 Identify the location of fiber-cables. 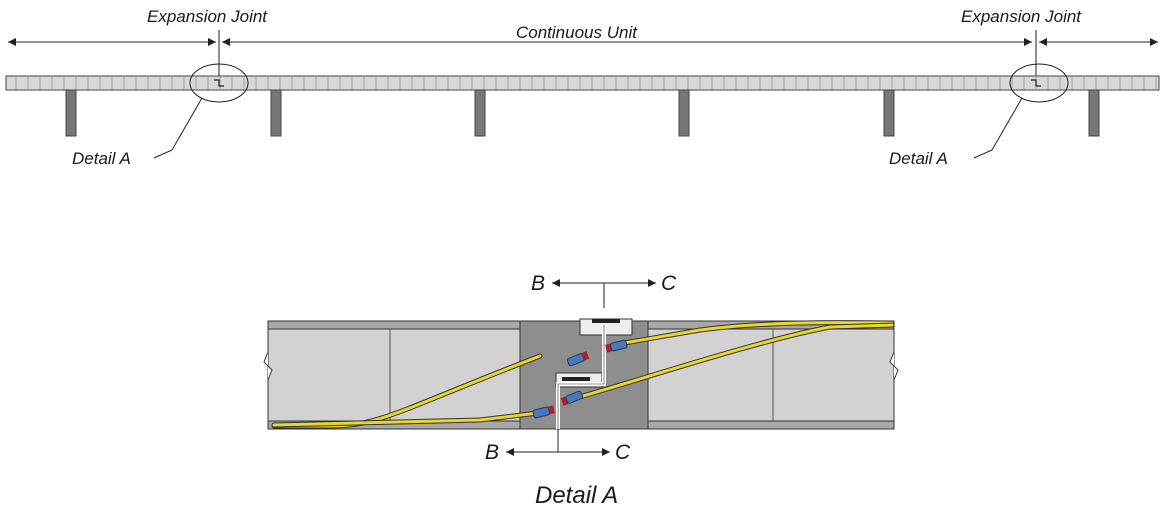
(583, 374).